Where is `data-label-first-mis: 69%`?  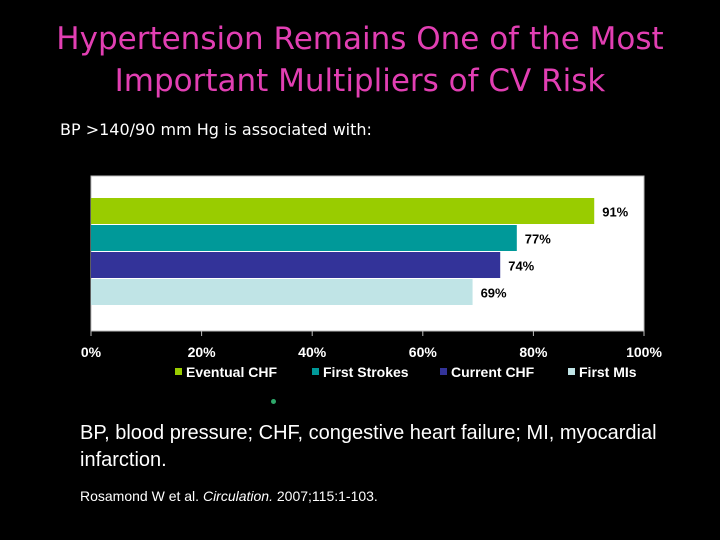 data-label-first-mis: 69% is located at coordinates (494, 293).